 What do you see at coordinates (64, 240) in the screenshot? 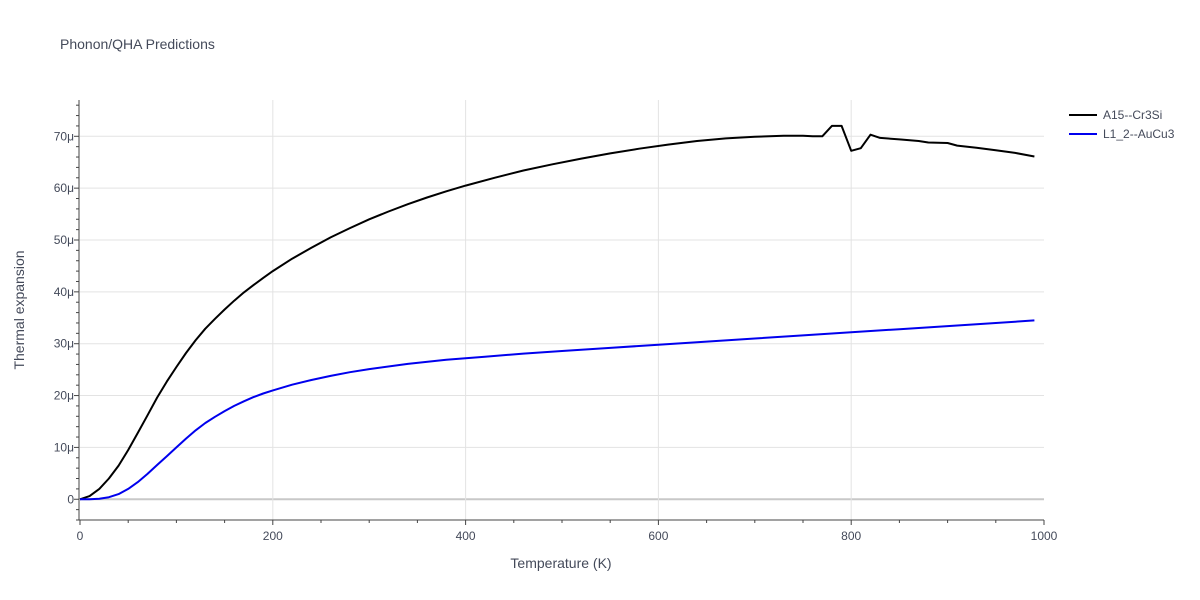
I see `y-tick-label: 50μ` at bounding box center [64, 240].